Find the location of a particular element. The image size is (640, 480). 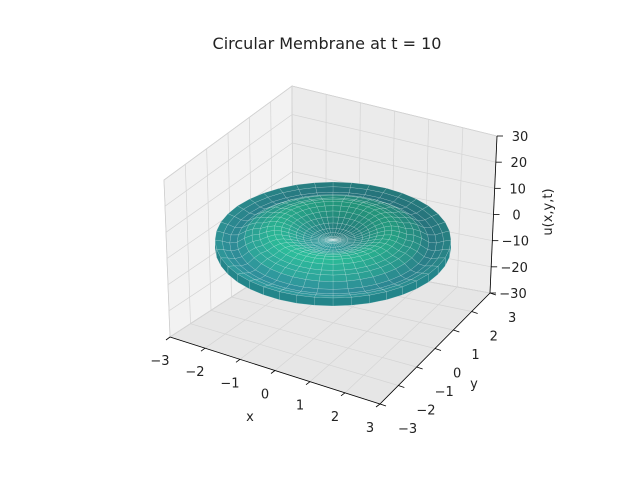

y-tick-label: 1 is located at coordinates (475, 355).